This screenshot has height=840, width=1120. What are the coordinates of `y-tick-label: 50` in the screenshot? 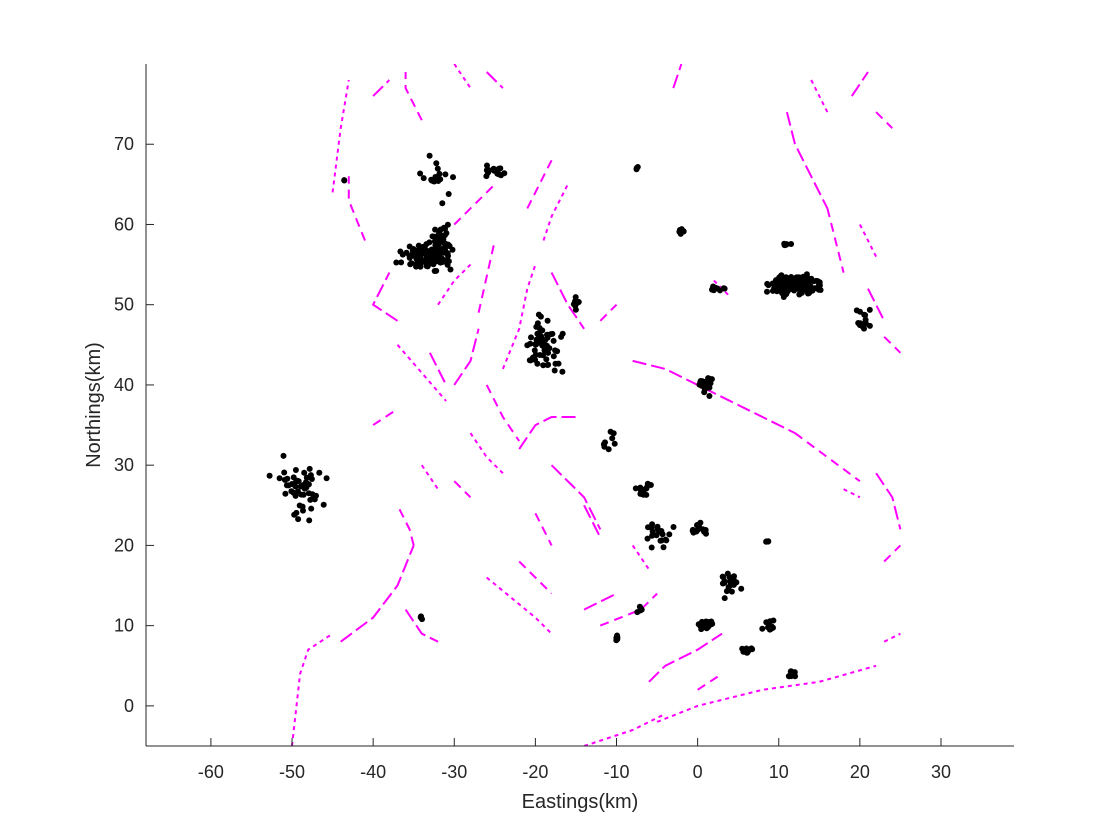 It's located at (124, 305).